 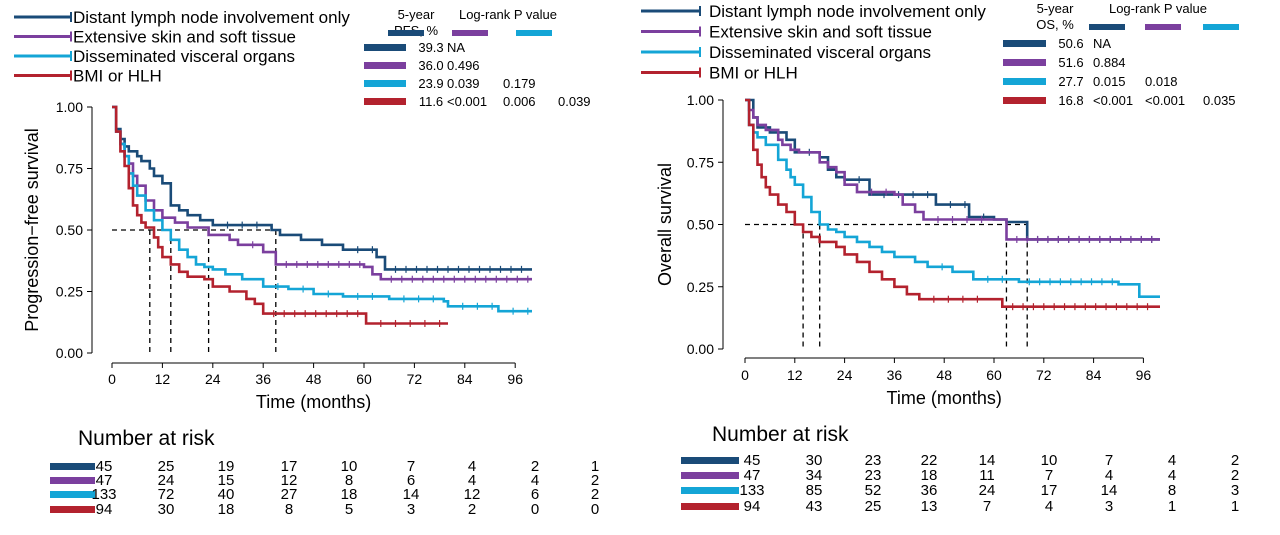 What do you see at coordinates (415, 379) in the screenshot?
I see `x-tick-label: 72` at bounding box center [415, 379].